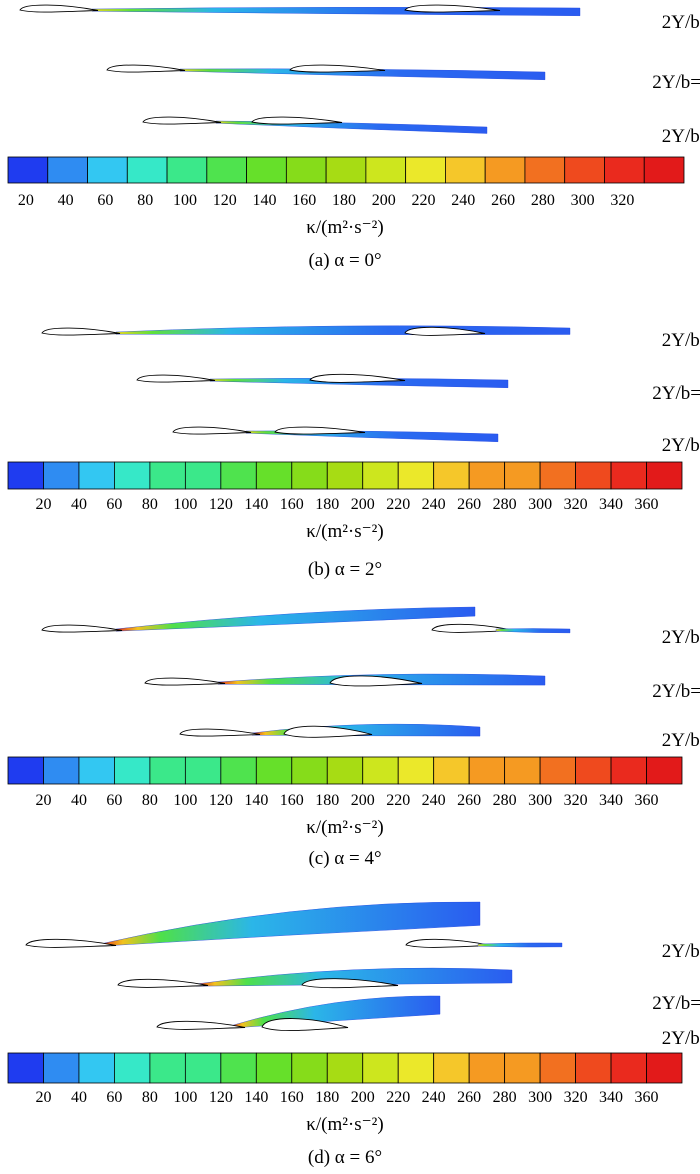 This screenshot has width=700, height=1174. I want to click on panel-c, so click(345, 695).